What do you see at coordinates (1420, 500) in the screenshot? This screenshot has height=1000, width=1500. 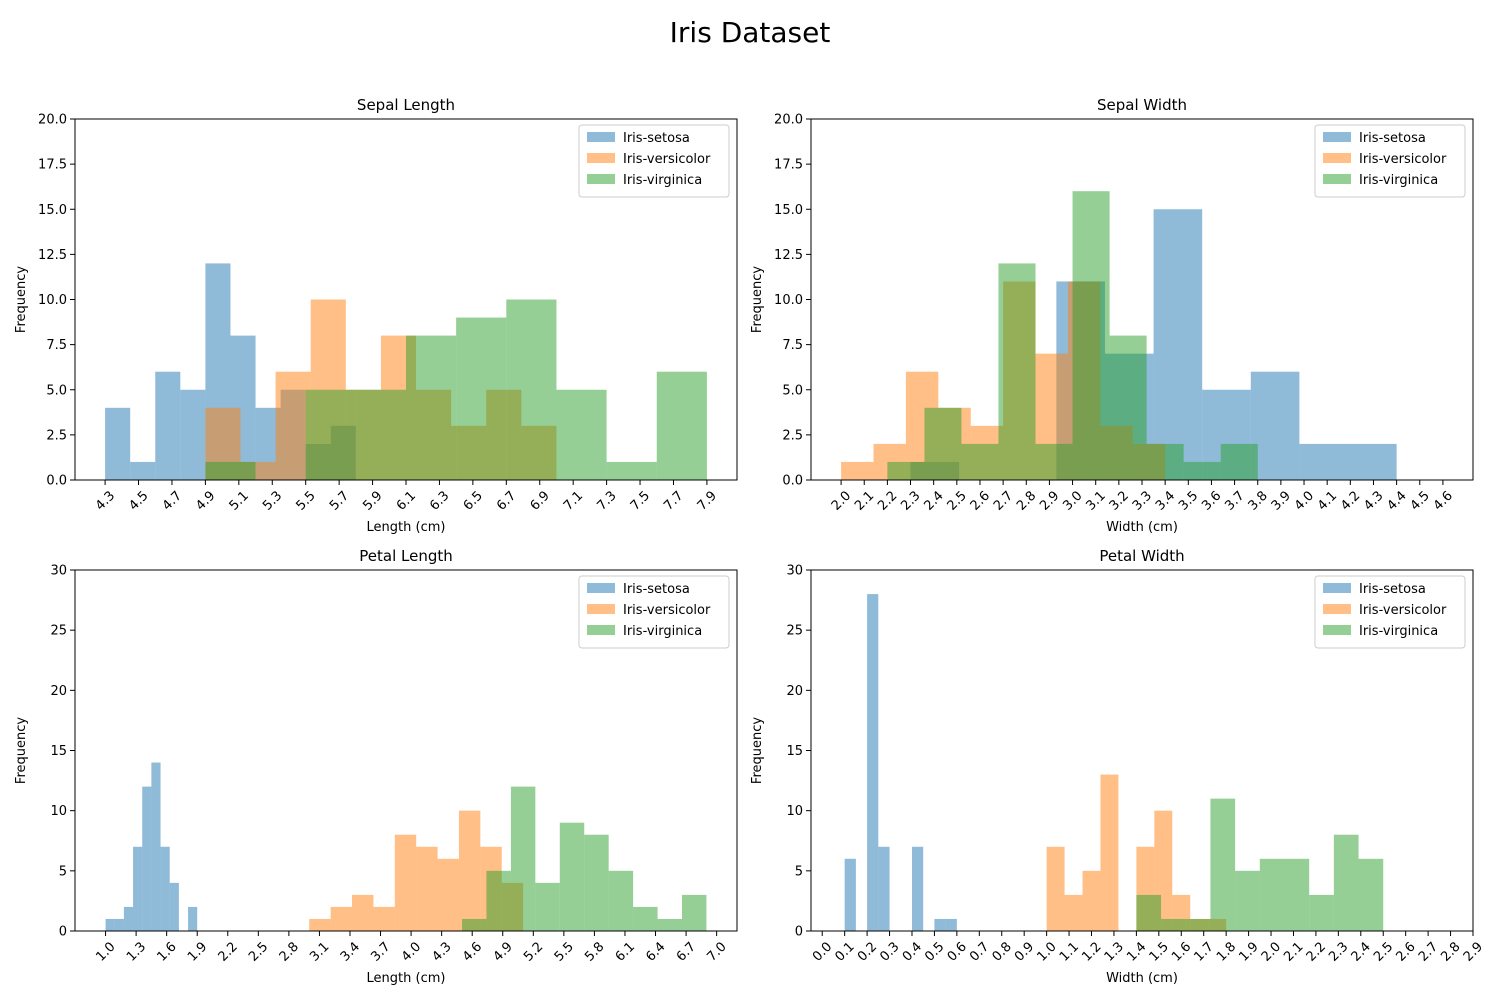 I see `x-tick-label: 4.5` at bounding box center [1420, 500].